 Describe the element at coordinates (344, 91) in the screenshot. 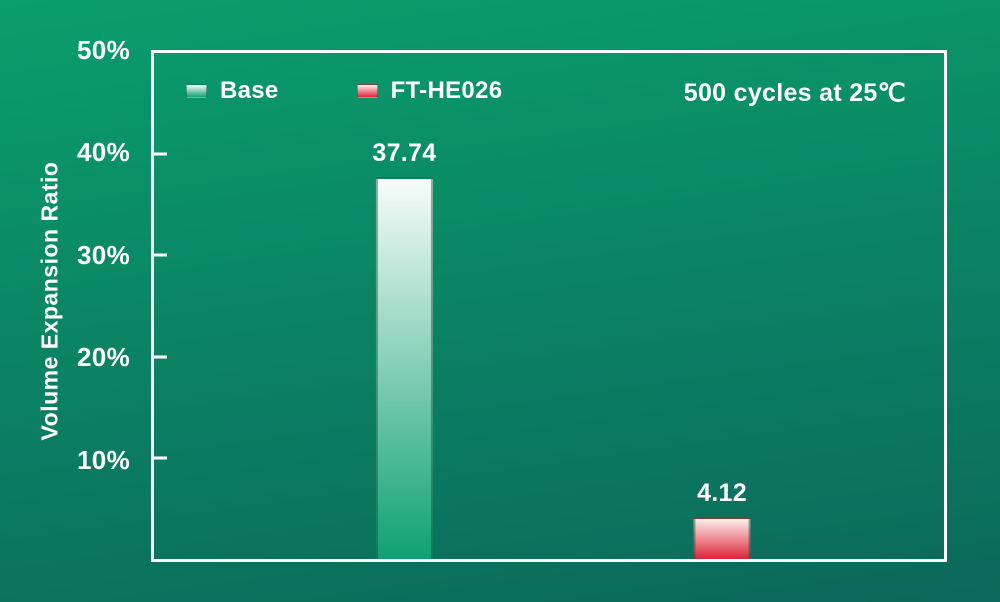

I see `legend: Base FT-HE026` at that location.